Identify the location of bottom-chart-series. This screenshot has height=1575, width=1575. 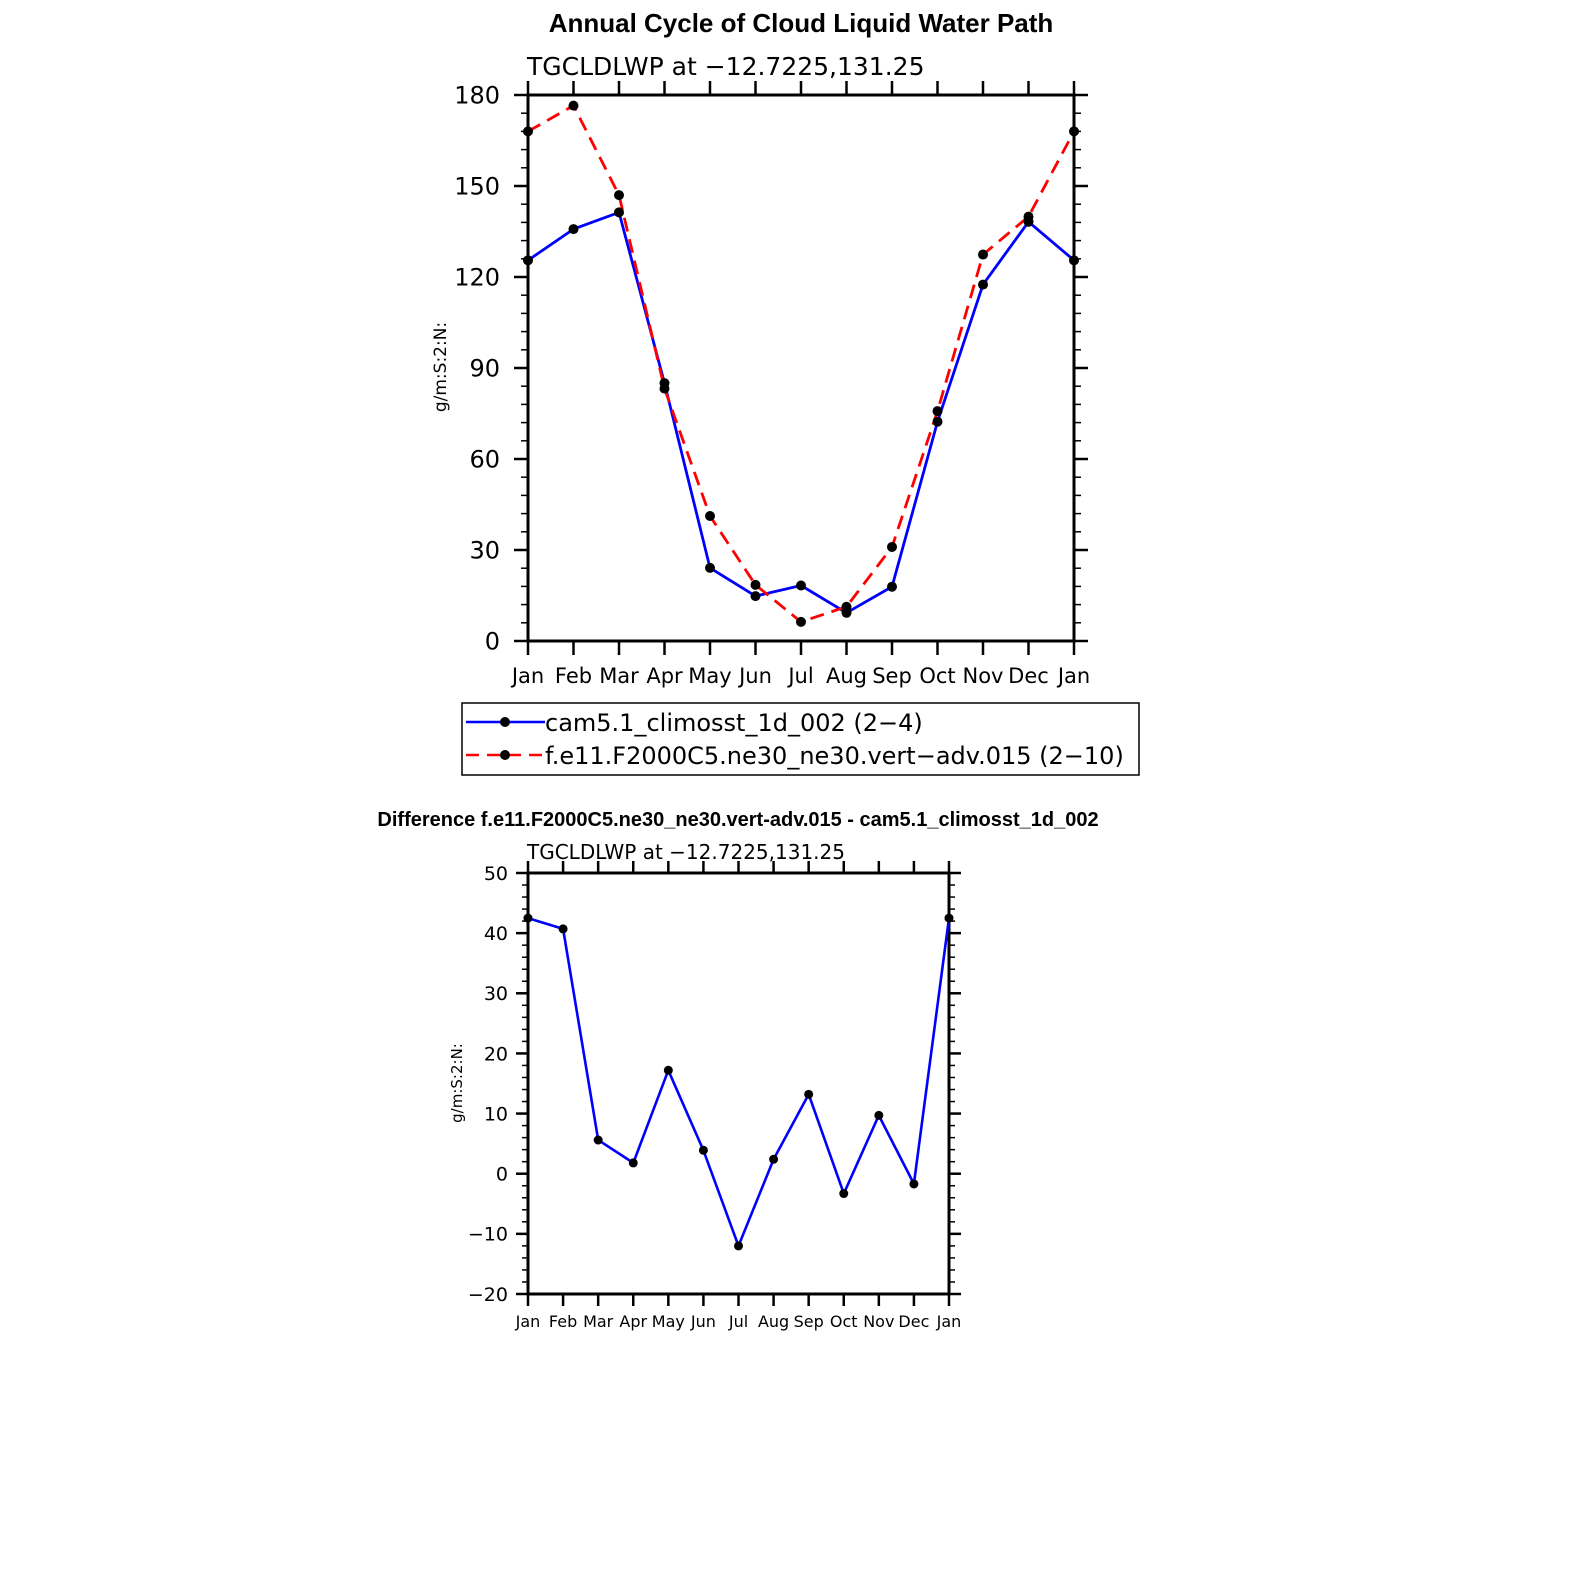
(738, 1082).